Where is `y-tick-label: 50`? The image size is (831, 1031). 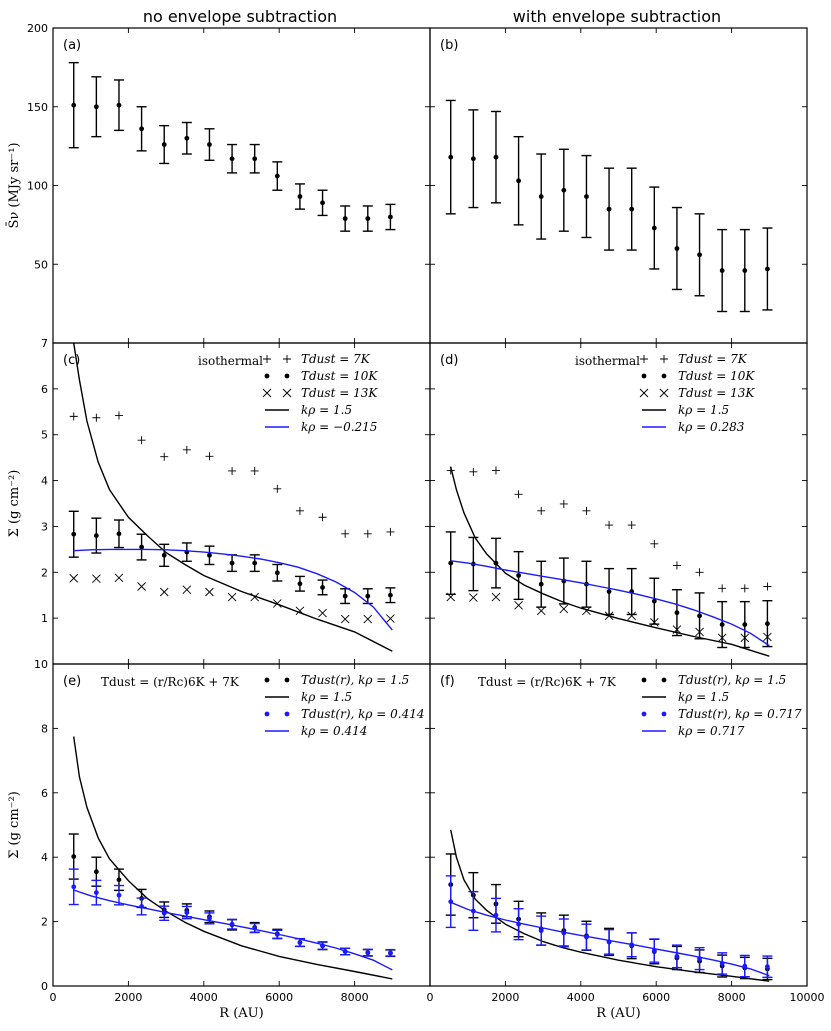
y-tick-label: 50 is located at coordinates (41, 264).